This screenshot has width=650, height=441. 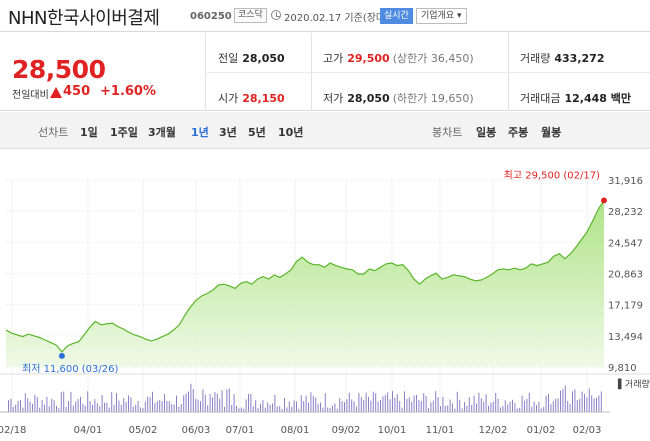 I want to click on volume-label: ▌거래량, so click(x=633, y=384).